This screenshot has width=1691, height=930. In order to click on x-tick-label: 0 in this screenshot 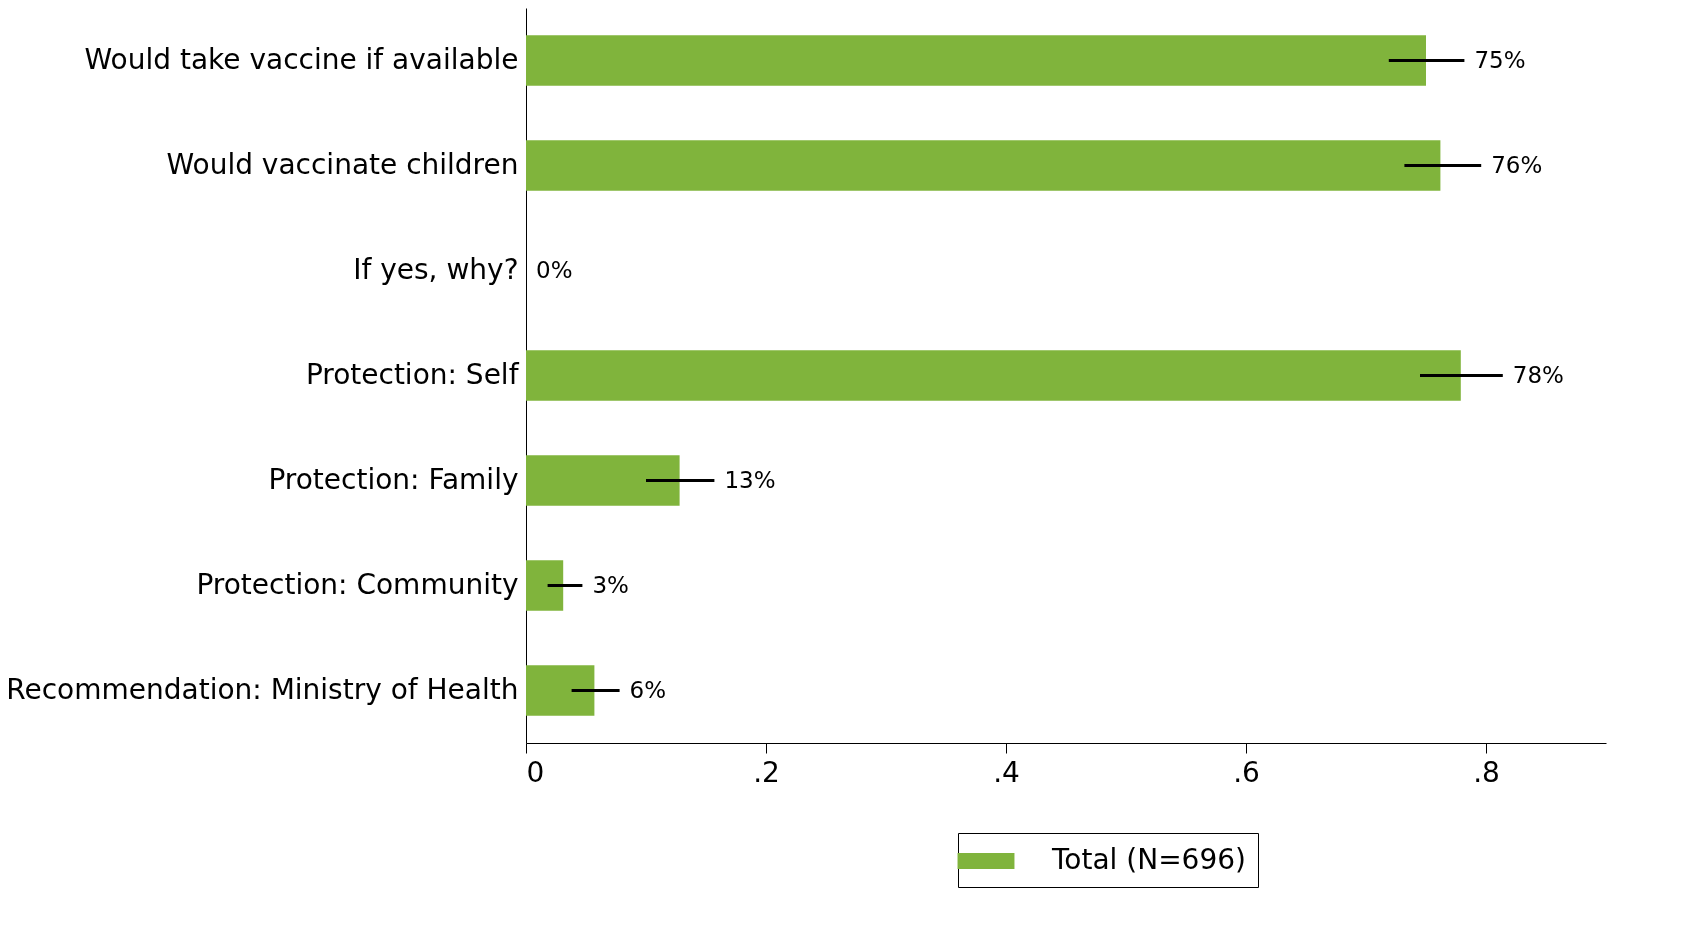, I will do `click(535, 772)`.